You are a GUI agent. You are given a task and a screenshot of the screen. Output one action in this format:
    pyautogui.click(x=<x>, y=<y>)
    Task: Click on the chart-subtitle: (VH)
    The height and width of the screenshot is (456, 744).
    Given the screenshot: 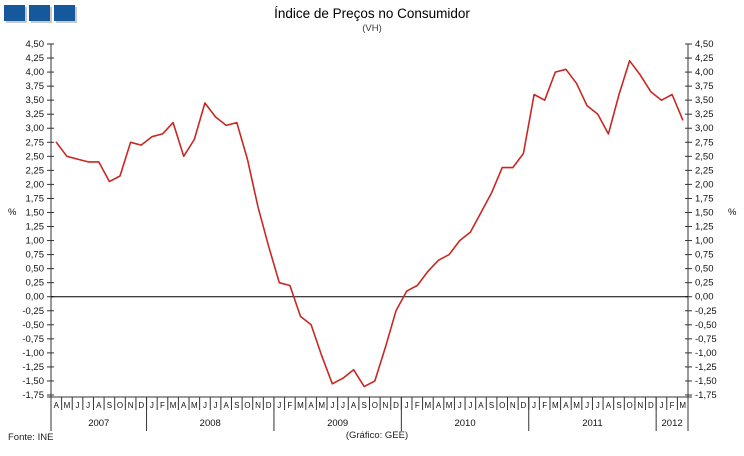 What is the action you would take?
    pyautogui.click(x=372, y=28)
    